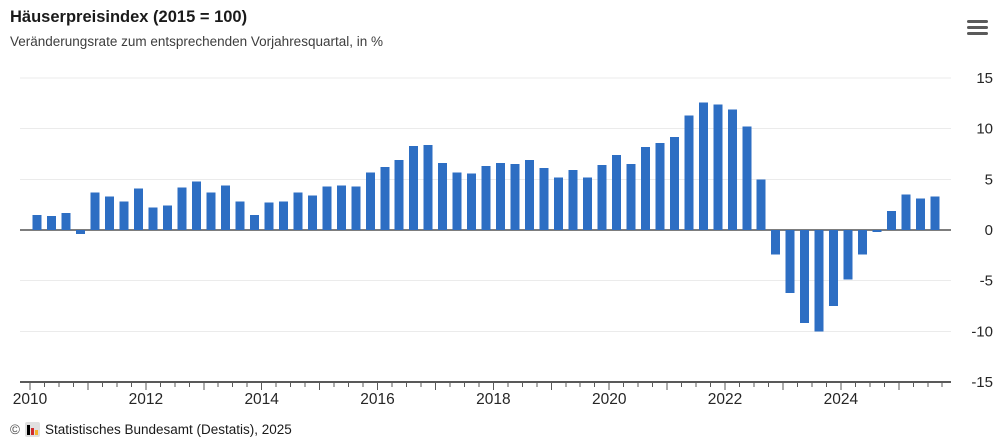 This screenshot has width=1000, height=443. What do you see at coordinates (129, 17) in the screenshot?
I see `page-title: Häuserpreisindex (2015 = 100)` at bounding box center [129, 17].